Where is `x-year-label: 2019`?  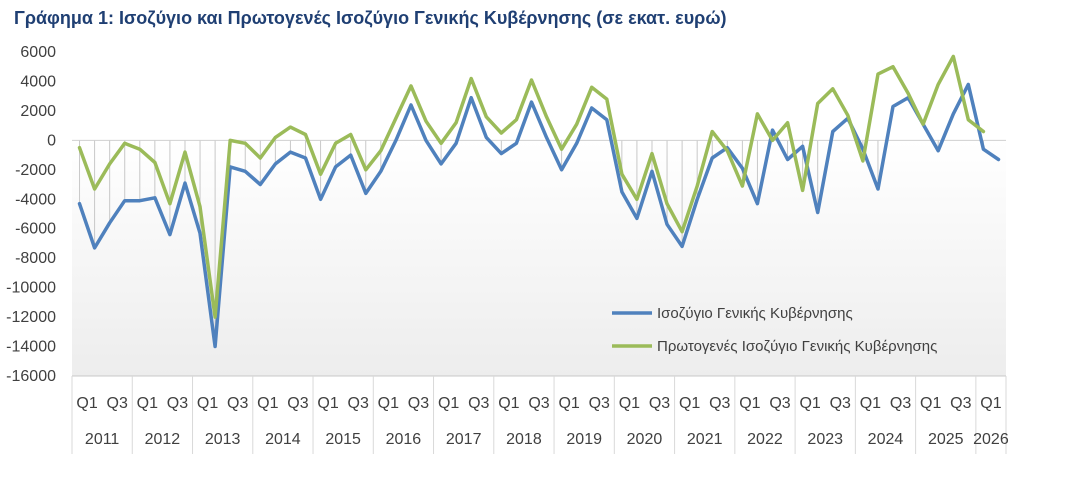 x-year-label: 2019 is located at coordinates (584, 439).